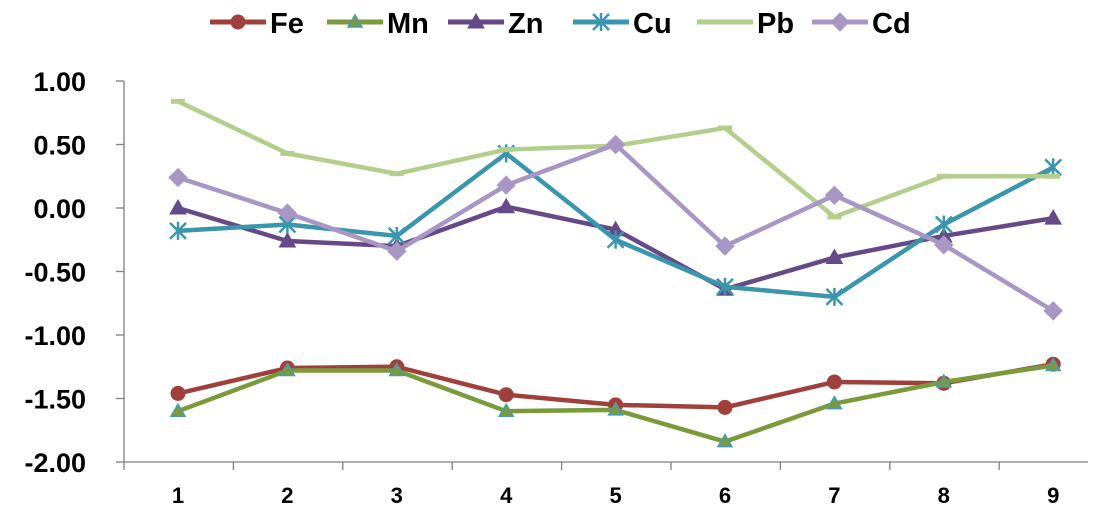 Image resolution: width=1099 pixels, height=513 pixels. What do you see at coordinates (725, 495) in the screenshot?
I see `x-tick-label: 6` at bounding box center [725, 495].